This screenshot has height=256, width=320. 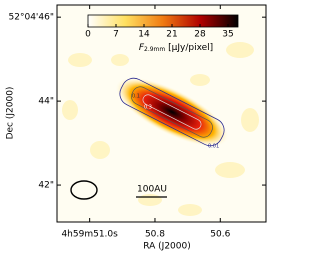 What do you see at coordinates (84, 190) in the screenshot?
I see `beam` at bounding box center [84, 190].